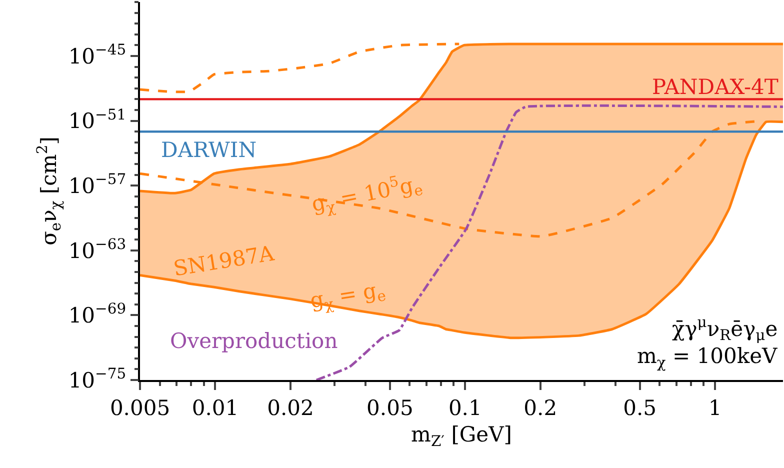 This screenshot has height=468, width=784. What do you see at coordinates (215, 408) in the screenshot?
I see `x-tick-label: 0.01` at bounding box center [215, 408].